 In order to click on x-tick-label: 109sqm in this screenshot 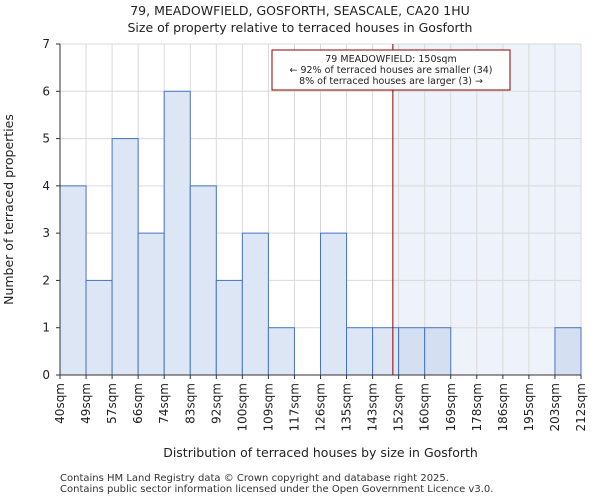, I will do `click(268, 407)`.